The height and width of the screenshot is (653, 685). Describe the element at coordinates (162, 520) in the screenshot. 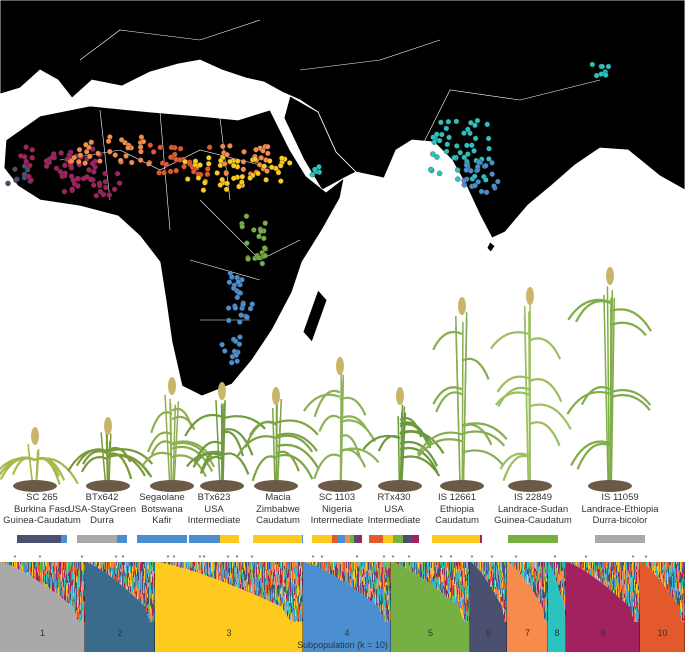

I see `accession-race: Kafir` at that location.